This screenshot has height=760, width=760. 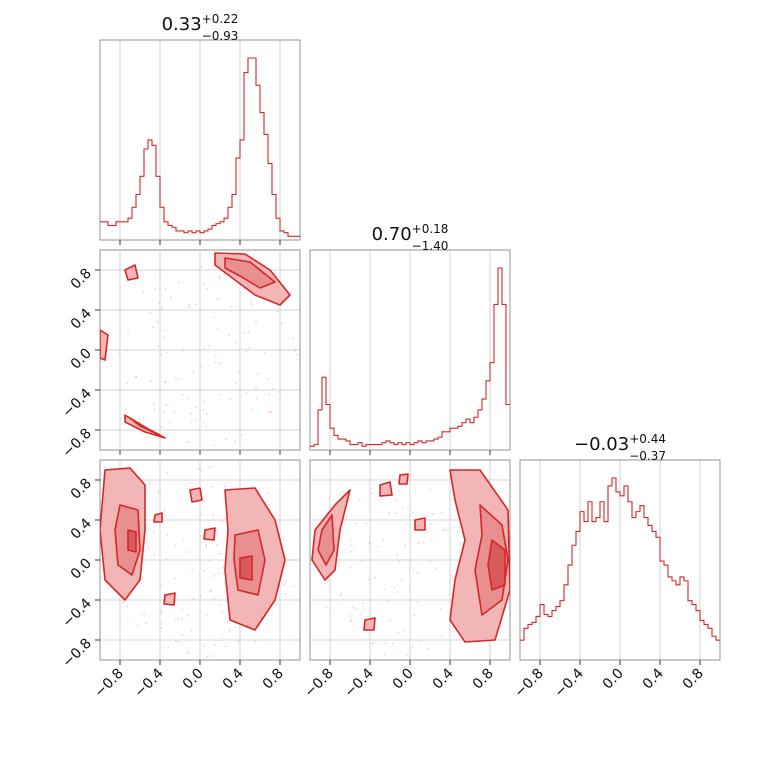 What do you see at coordinates (430, 246) in the screenshot?
I see `title-lower-error: −1.40` at bounding box center [430, 246].